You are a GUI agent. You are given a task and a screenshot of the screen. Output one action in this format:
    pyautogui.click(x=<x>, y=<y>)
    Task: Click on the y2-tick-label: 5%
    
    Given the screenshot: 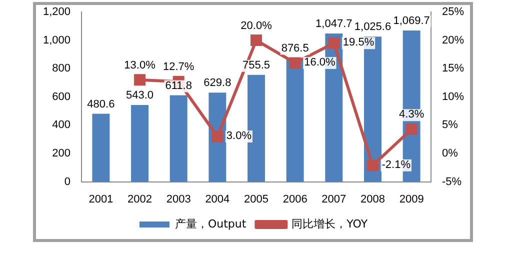 What is the action you would take?
    pyautogui.click(x=450, y=125)
    